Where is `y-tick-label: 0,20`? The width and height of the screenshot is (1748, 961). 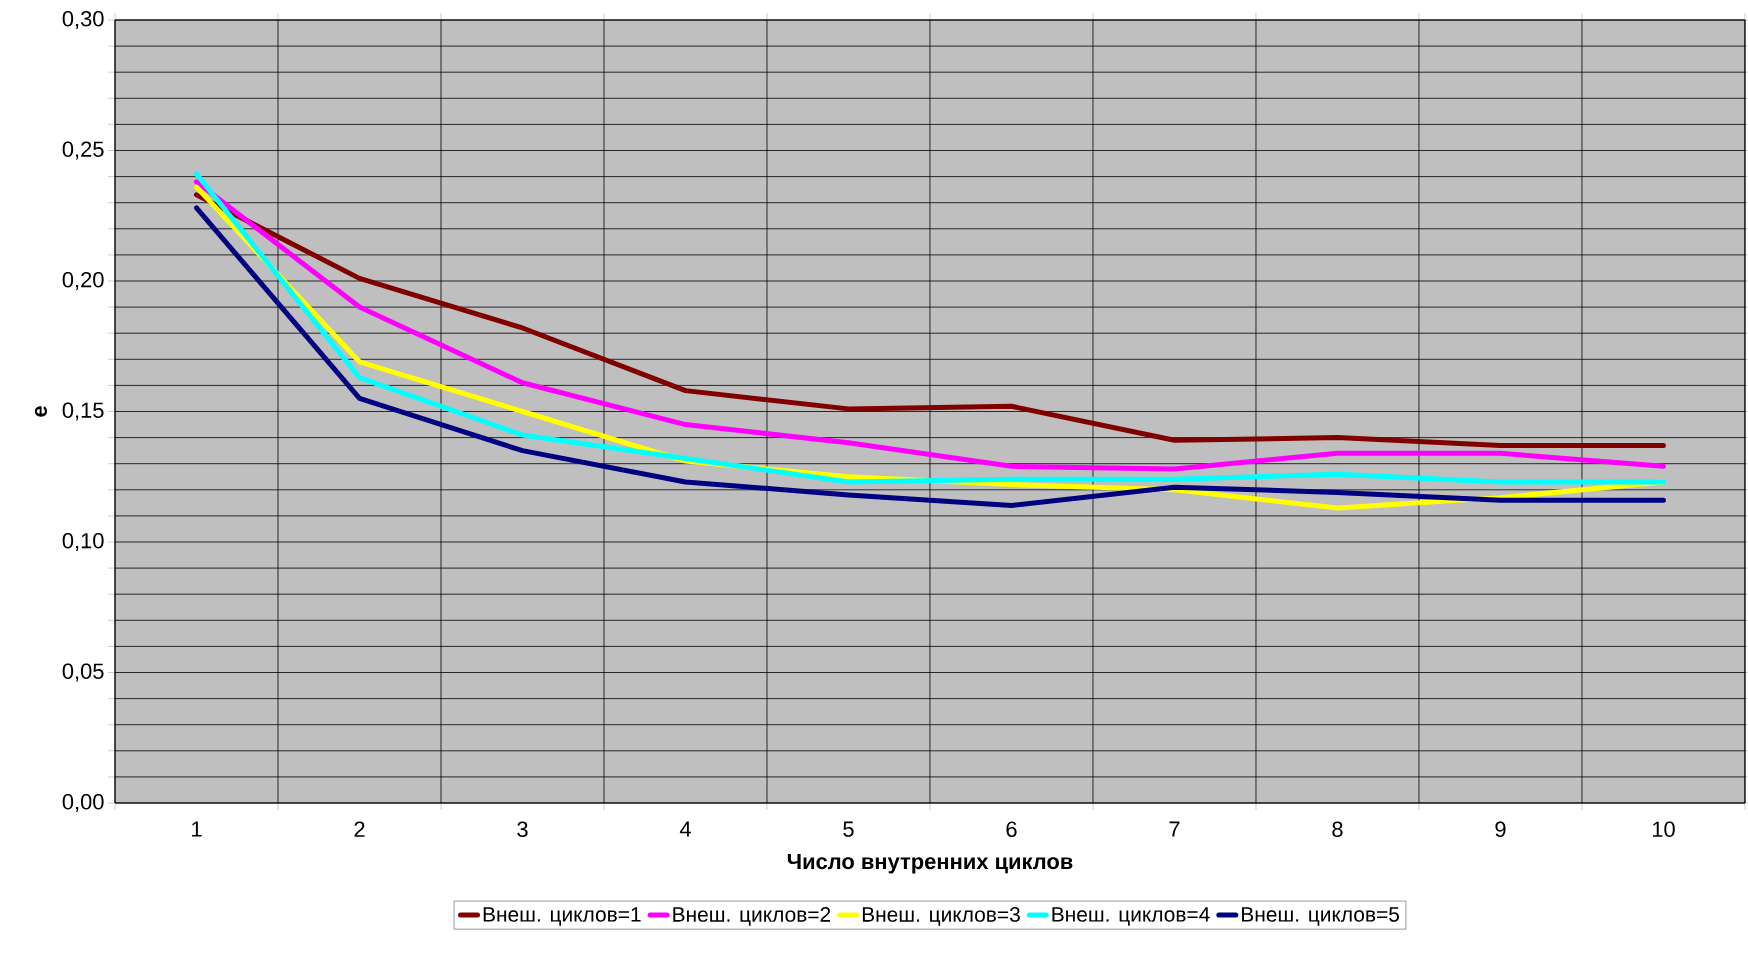
y-tick-label: 0,20 is located at coordinates (83, 281).